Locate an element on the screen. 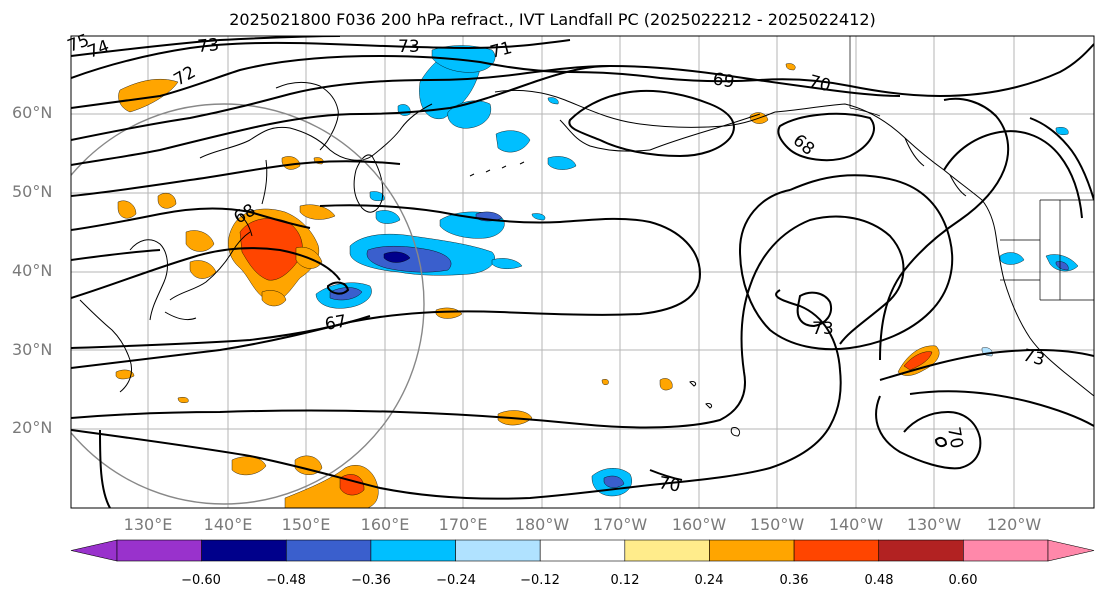  lat-label-30n: 30°N is located at coordinates (32, 349).